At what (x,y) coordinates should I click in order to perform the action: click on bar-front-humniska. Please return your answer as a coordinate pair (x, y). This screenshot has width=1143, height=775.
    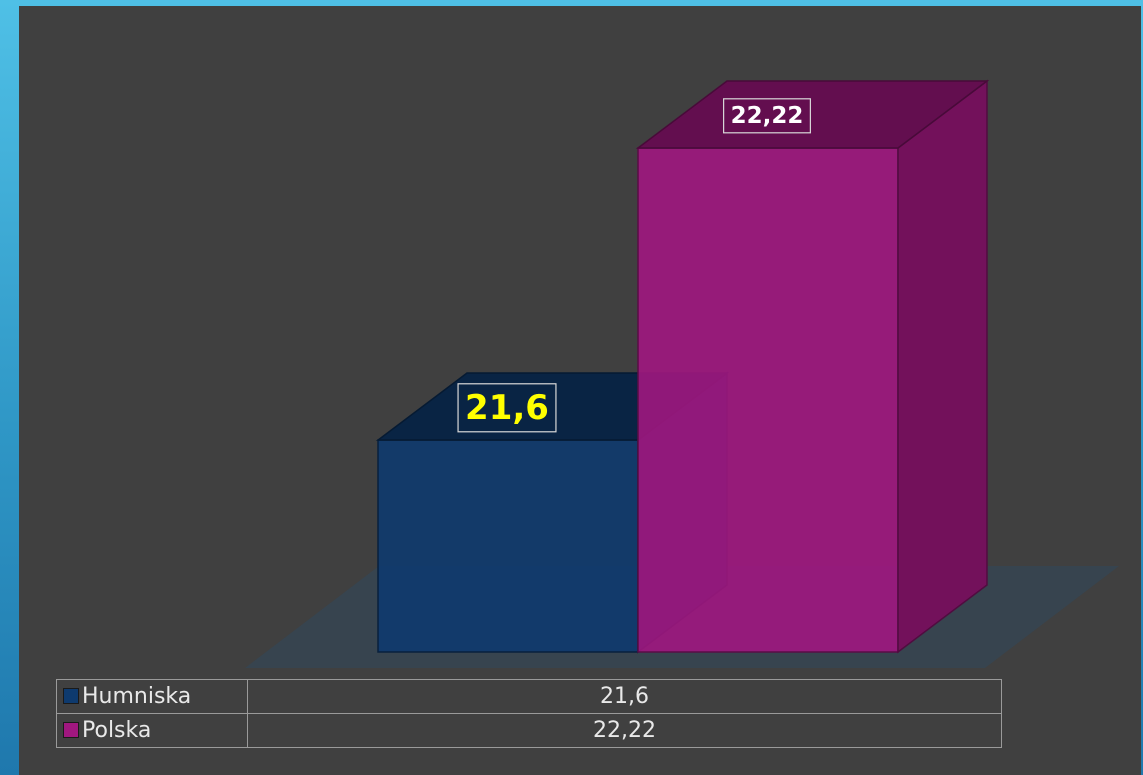
    Looking at the image, I should click on (508, 546).